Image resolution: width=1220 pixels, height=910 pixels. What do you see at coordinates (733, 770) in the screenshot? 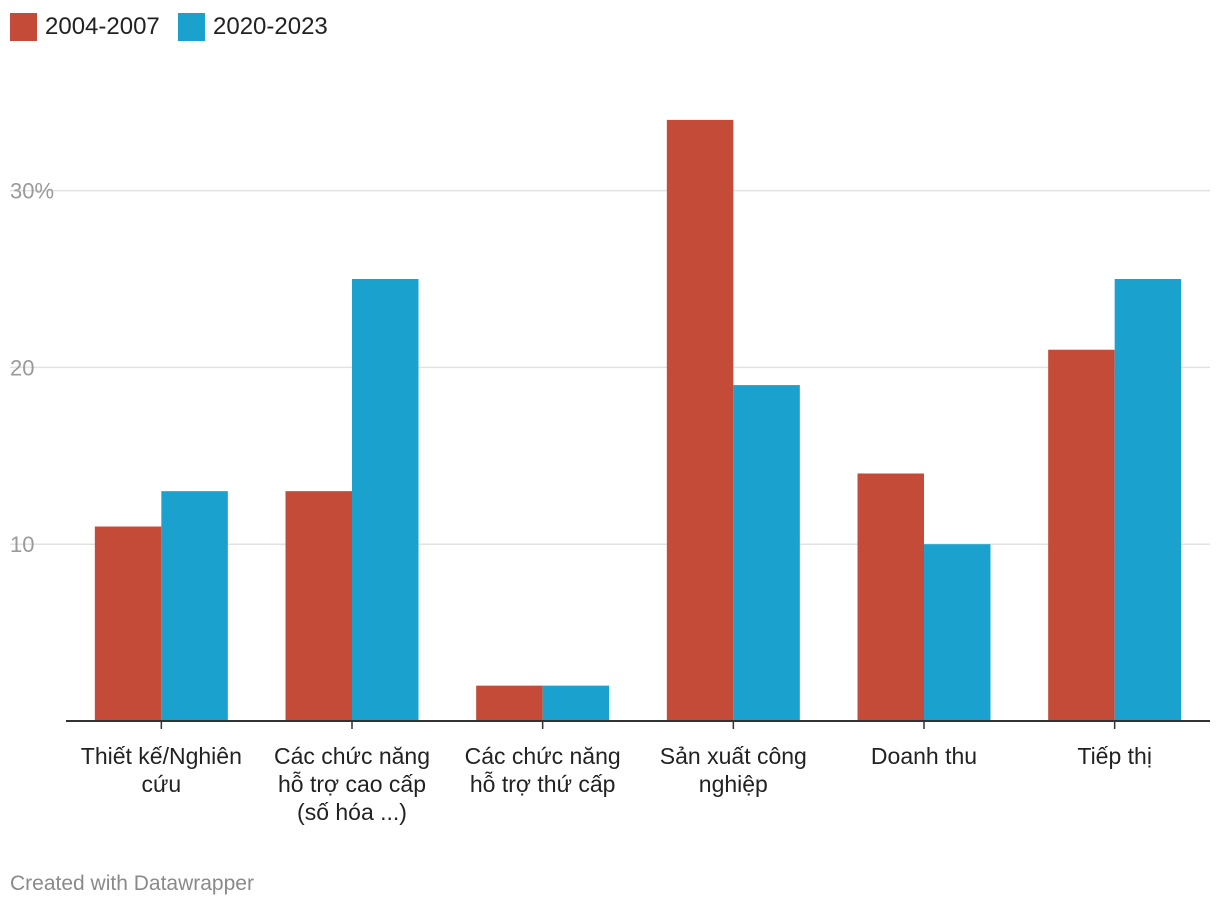
I see `x-tick-label-3: Sản xuất công nghiệp` at bounding box center [733, 770].